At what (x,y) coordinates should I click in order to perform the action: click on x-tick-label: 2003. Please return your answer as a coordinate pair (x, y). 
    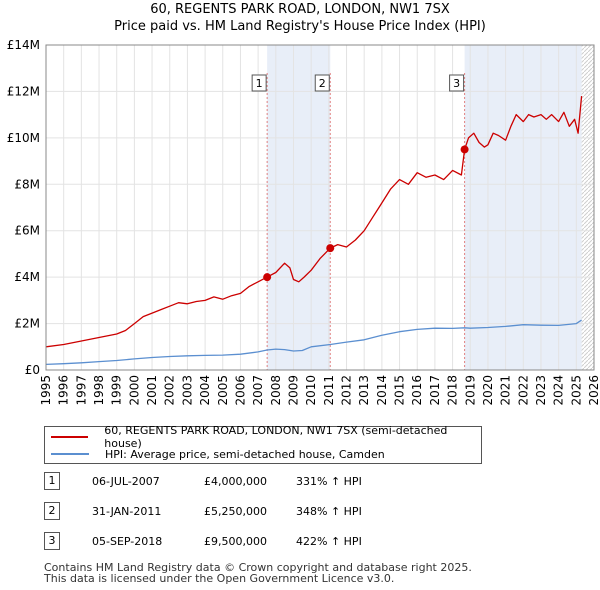
    Looking at the image, I should click on (187, 390).